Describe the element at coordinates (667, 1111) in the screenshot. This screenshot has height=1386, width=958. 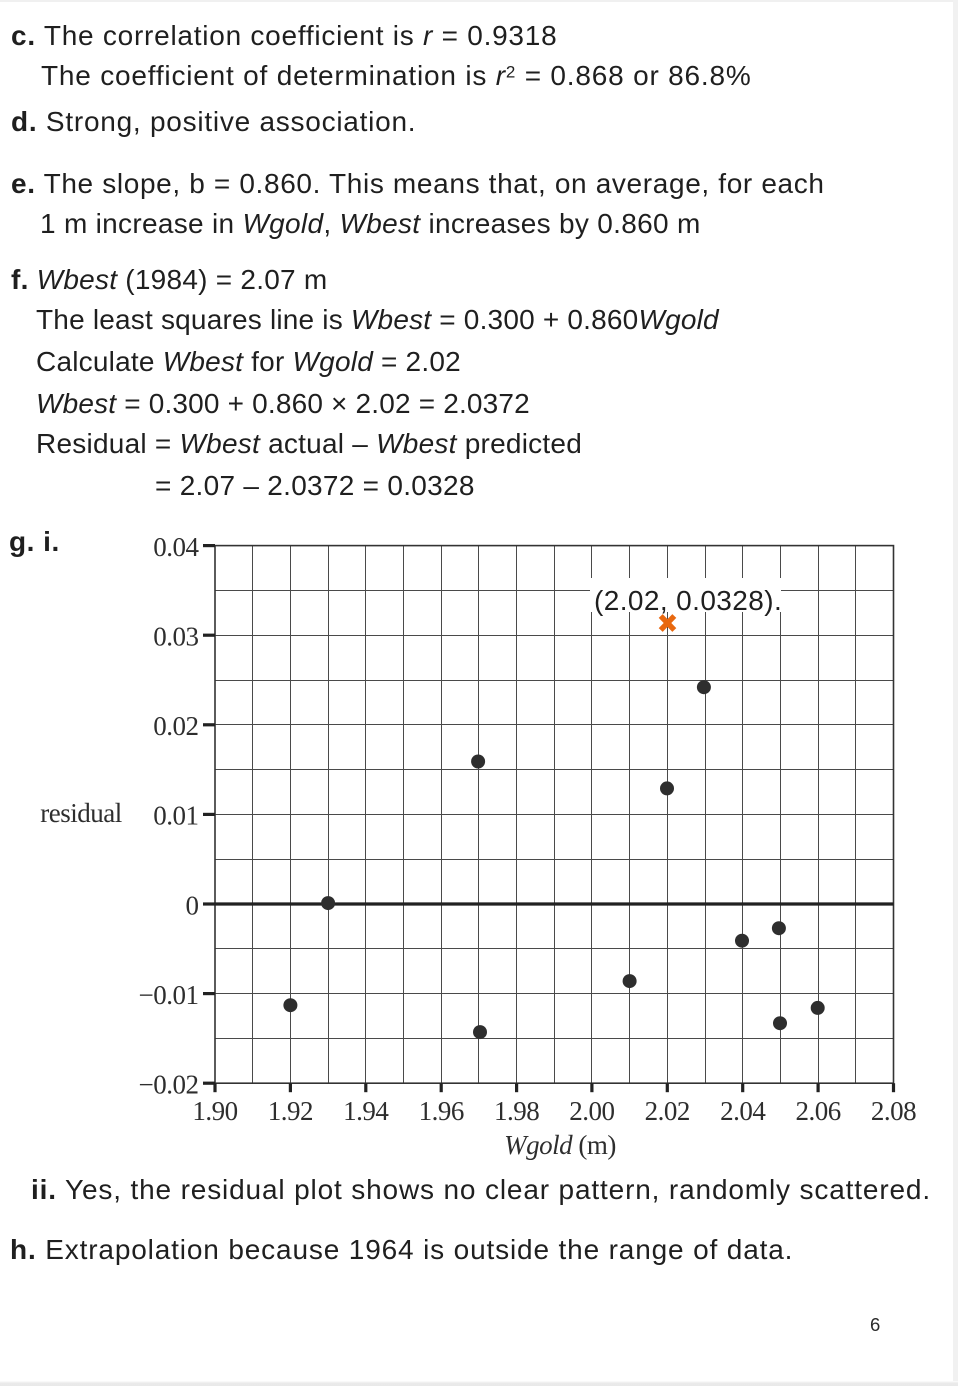
I see `svg-text: 2.02` at that location.